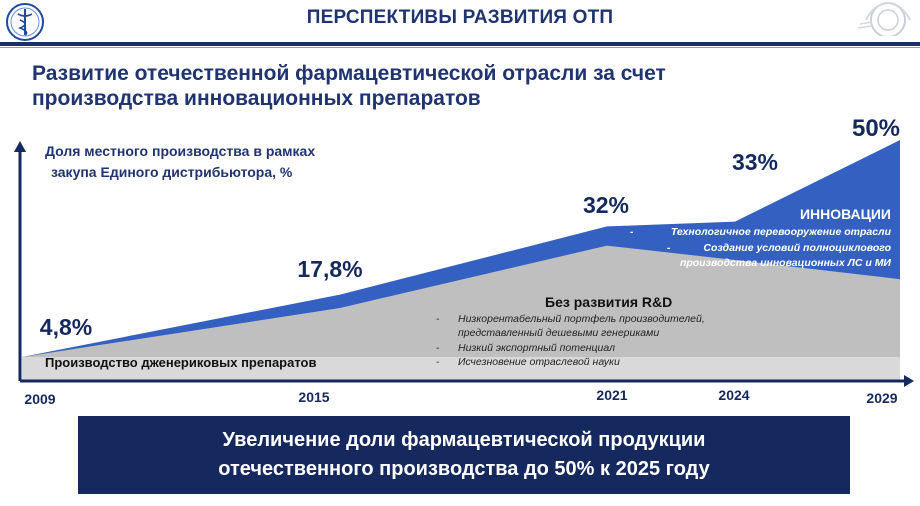 The width and height of the screenshot is (920, 506). Describe the element at coordinates (39, 399) in the screenshot. I see `x-tick-label-2009: 2009` at that location.